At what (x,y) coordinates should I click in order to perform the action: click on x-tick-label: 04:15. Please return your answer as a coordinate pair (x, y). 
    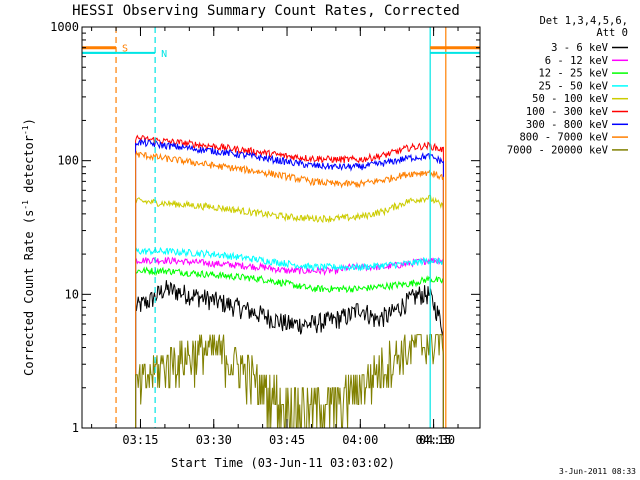
    Looking at the image, I should click on (434, 440).